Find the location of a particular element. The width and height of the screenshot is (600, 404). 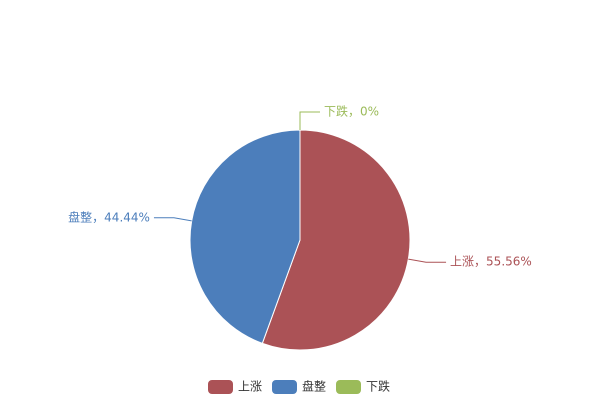

legend-label: 下跌 is located at coordinates (378, 386).